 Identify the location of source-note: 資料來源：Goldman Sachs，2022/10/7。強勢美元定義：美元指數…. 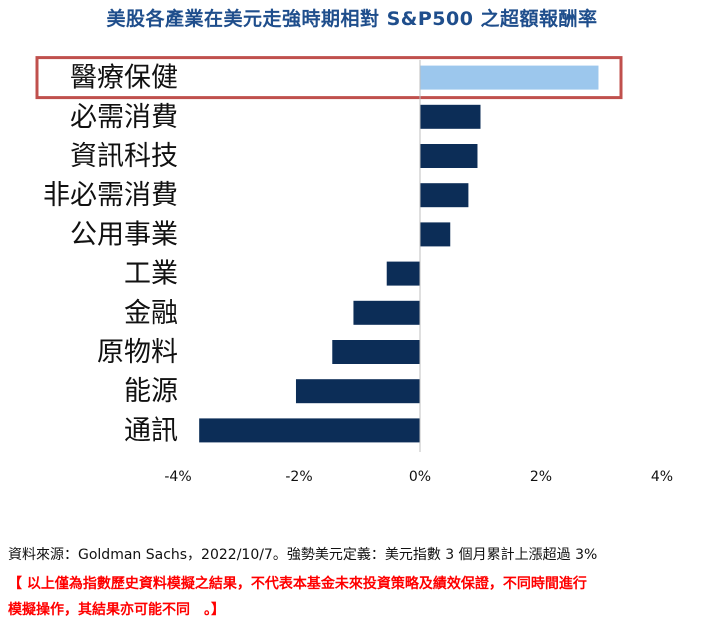
(303, 555).